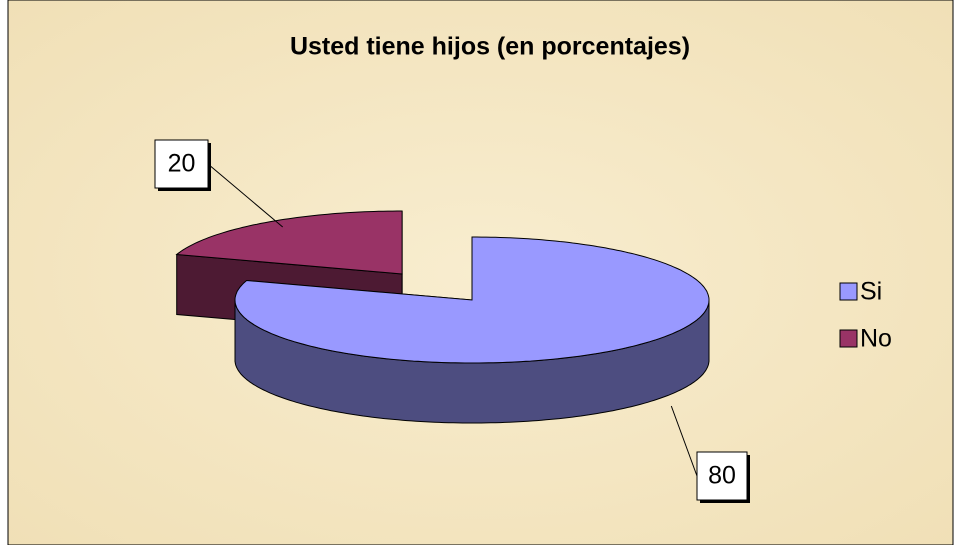 The width and height of the screenshot is (961, 545). I want to click on data-label: 20, so click(182, 164).